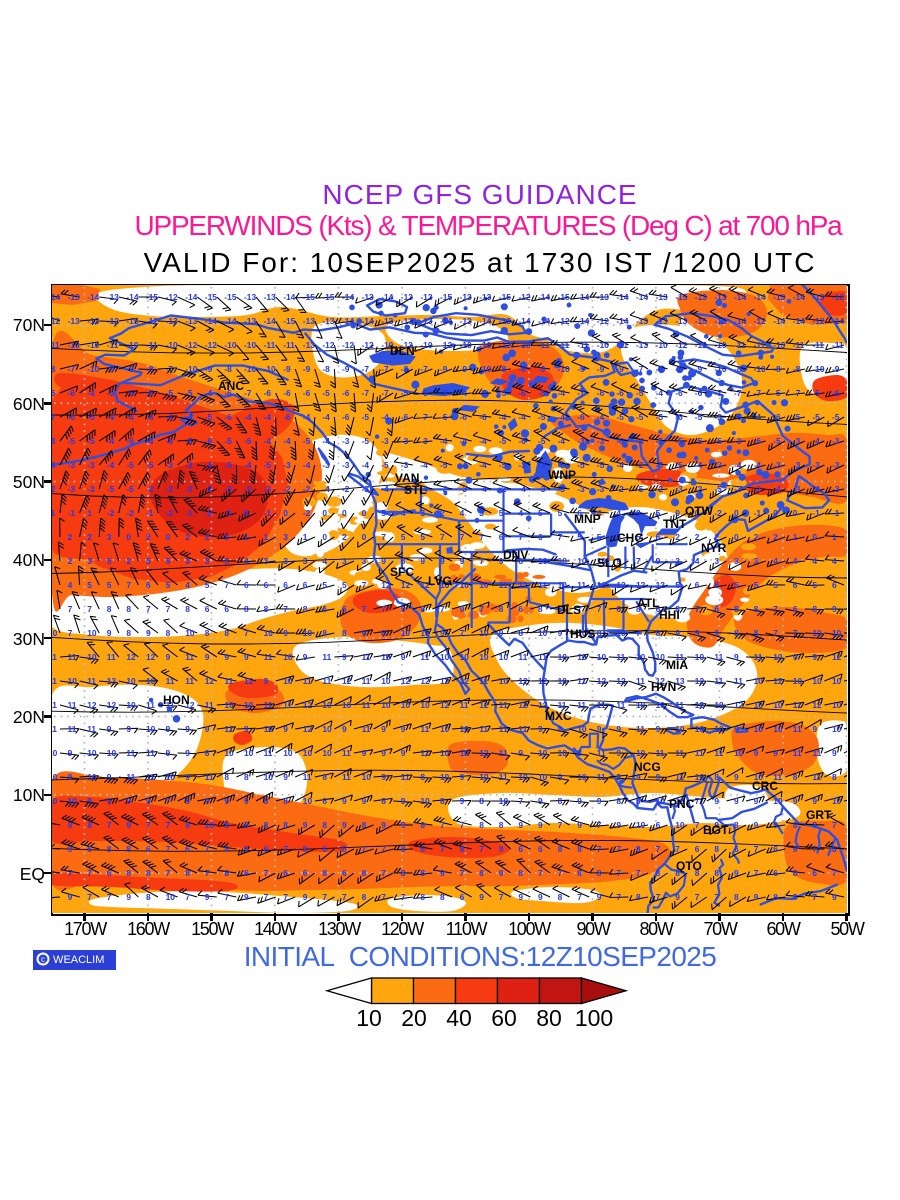  I want to click on svg-text: 40, so click(459, 1018).